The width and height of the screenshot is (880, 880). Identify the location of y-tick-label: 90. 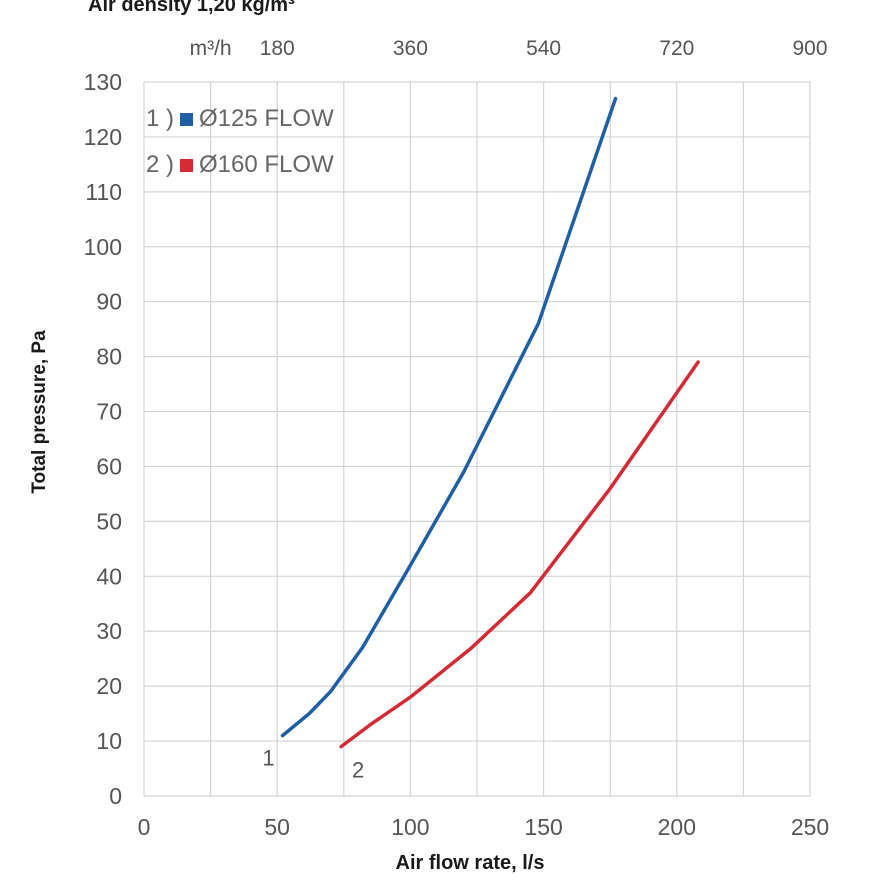
(109, 302).